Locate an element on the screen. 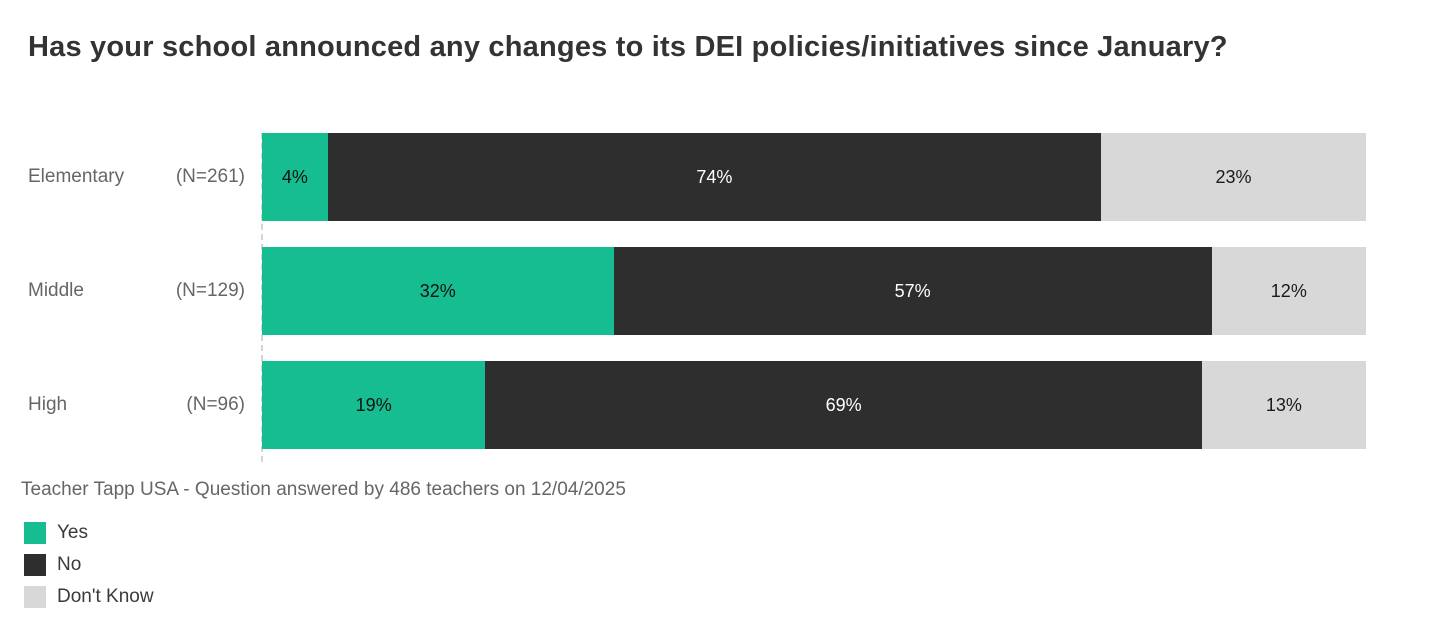 The height and width of the screenshot is (640, 1440). bar-segment-yes: 19% is located at coordinates (374, 405).